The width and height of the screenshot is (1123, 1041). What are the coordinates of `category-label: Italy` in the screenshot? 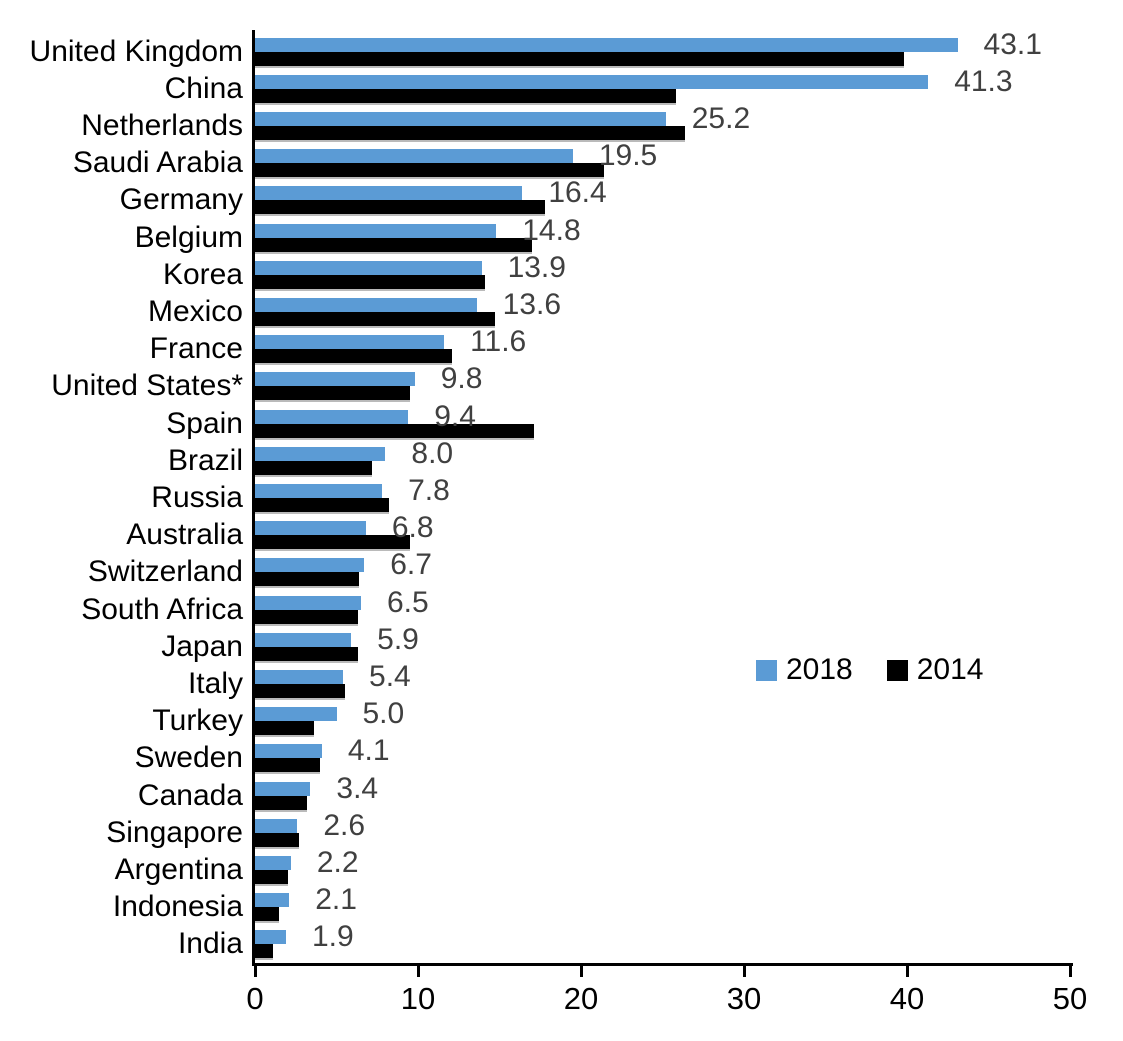 It's located at (215, 683).